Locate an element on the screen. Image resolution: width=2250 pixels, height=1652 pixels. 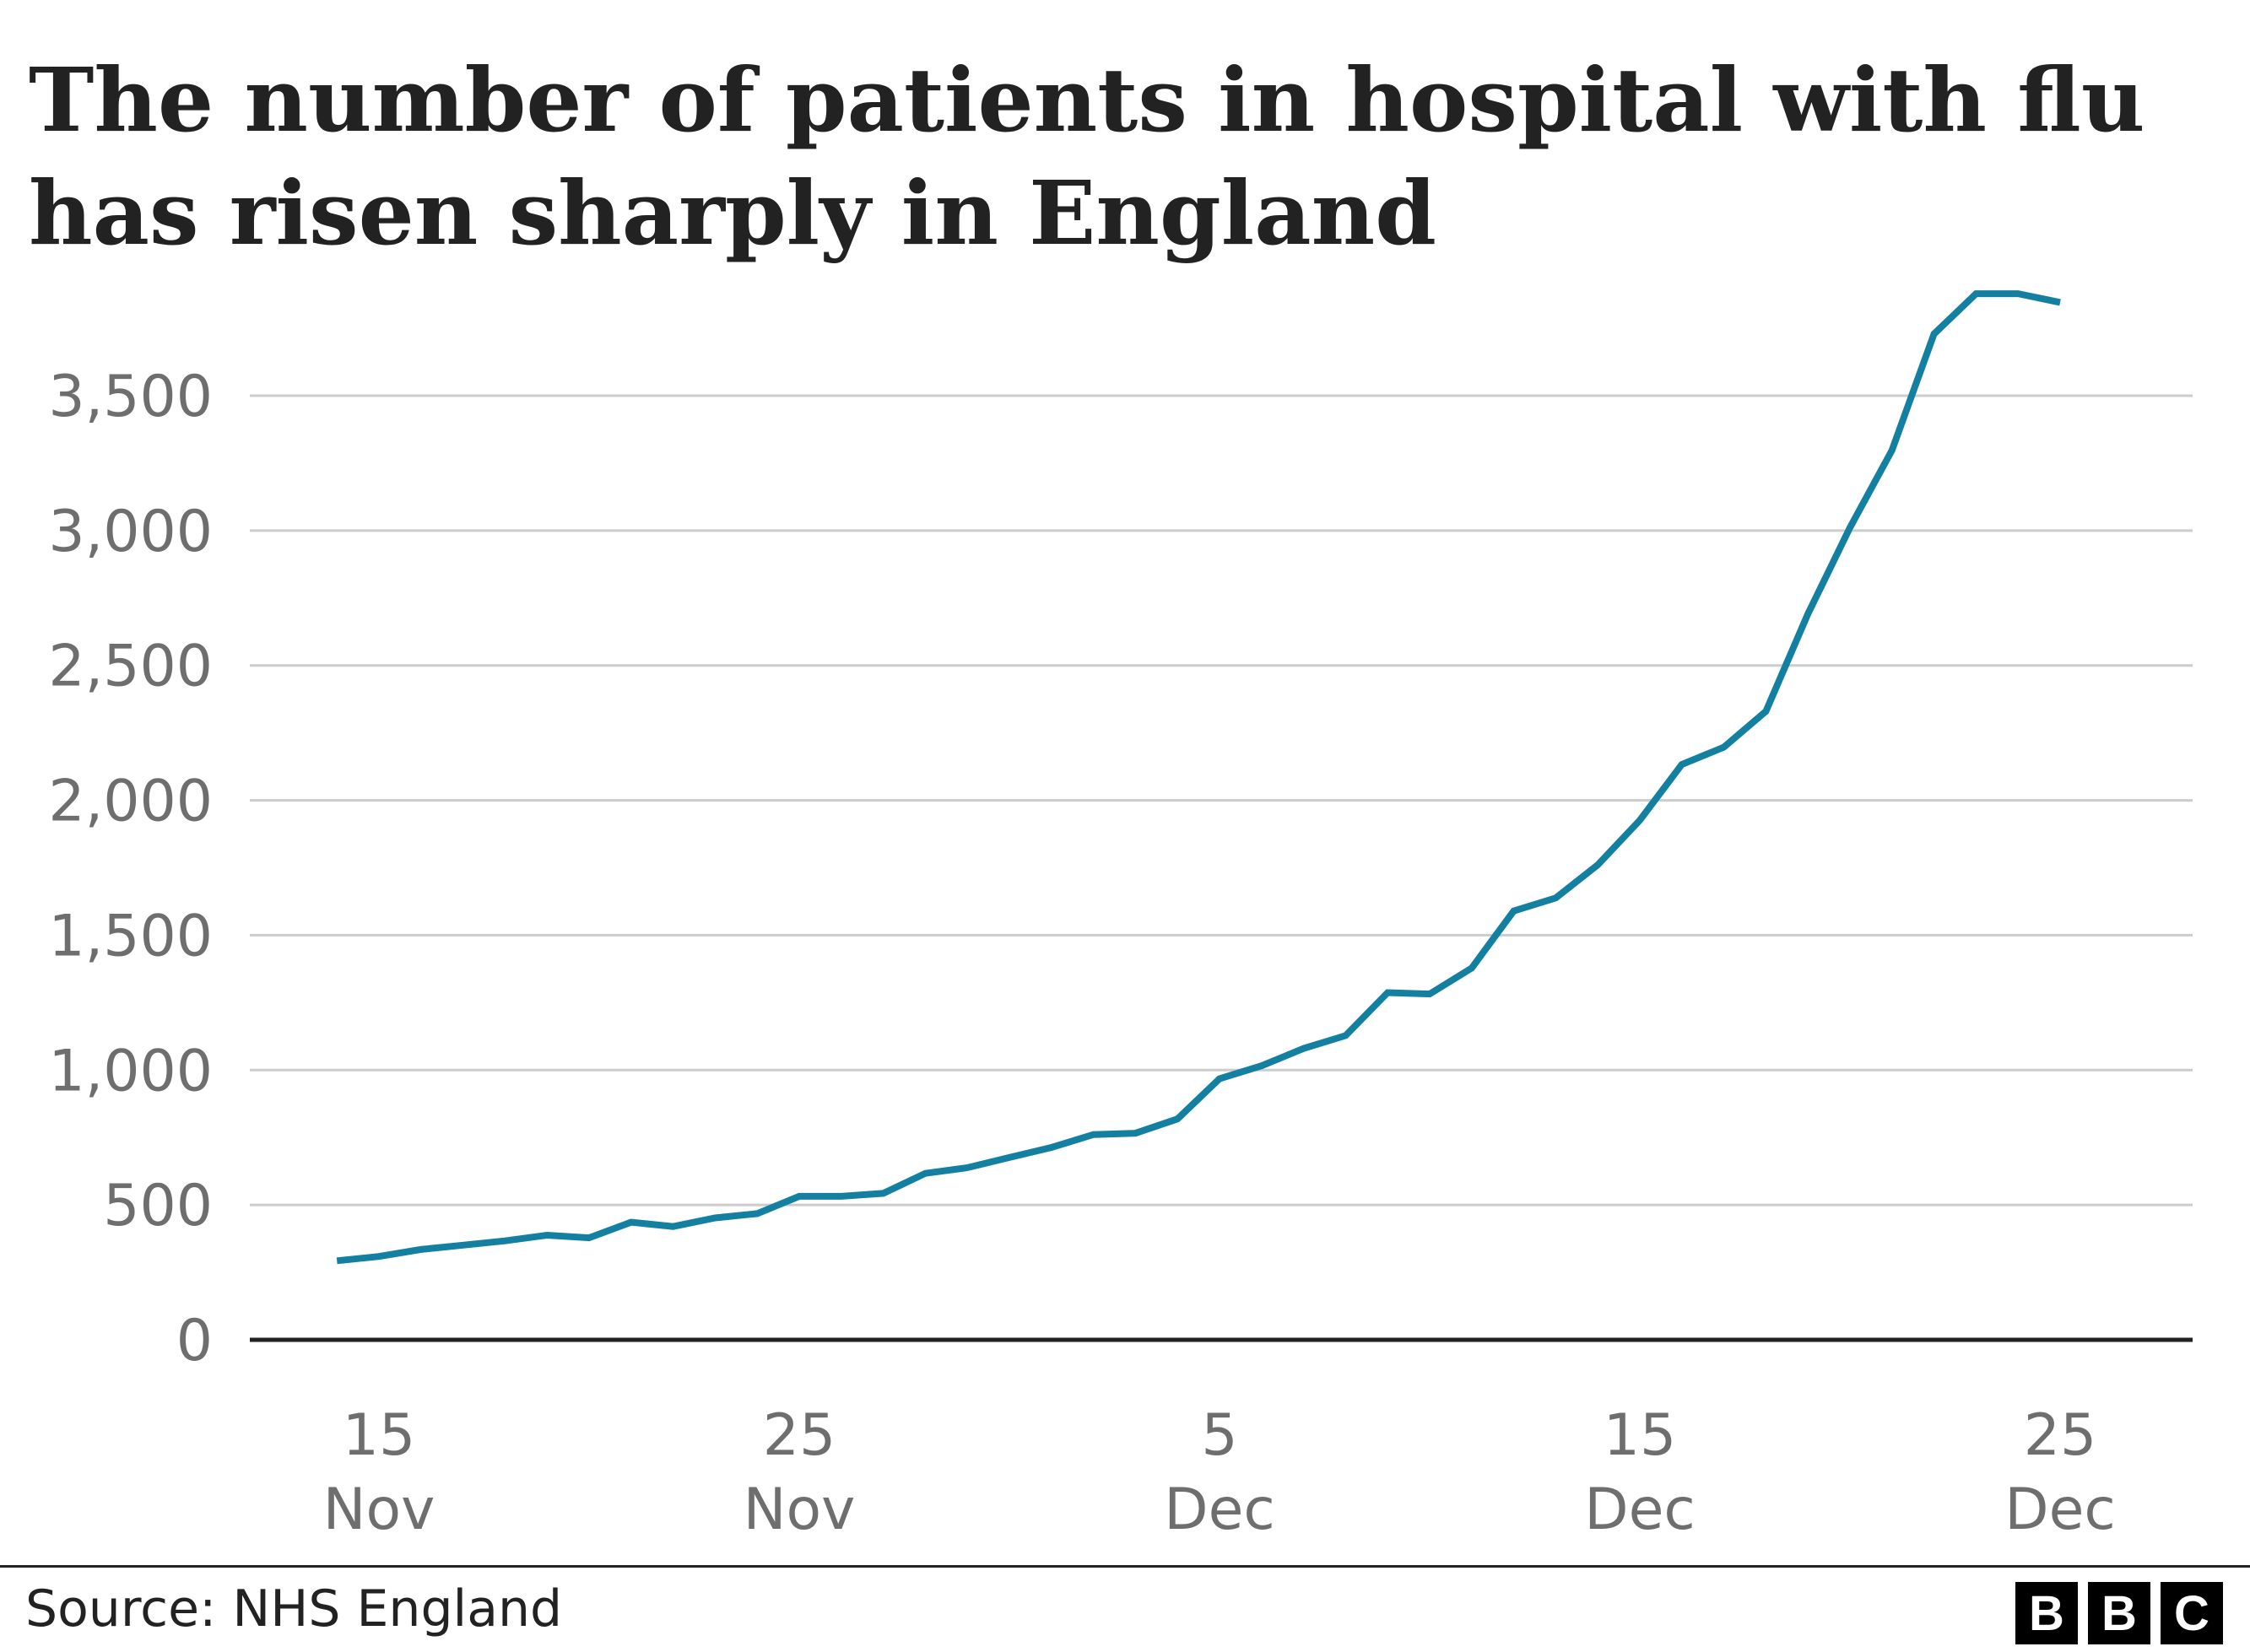
source-note: Source: NHS England is located at coordinates (294, 1609).